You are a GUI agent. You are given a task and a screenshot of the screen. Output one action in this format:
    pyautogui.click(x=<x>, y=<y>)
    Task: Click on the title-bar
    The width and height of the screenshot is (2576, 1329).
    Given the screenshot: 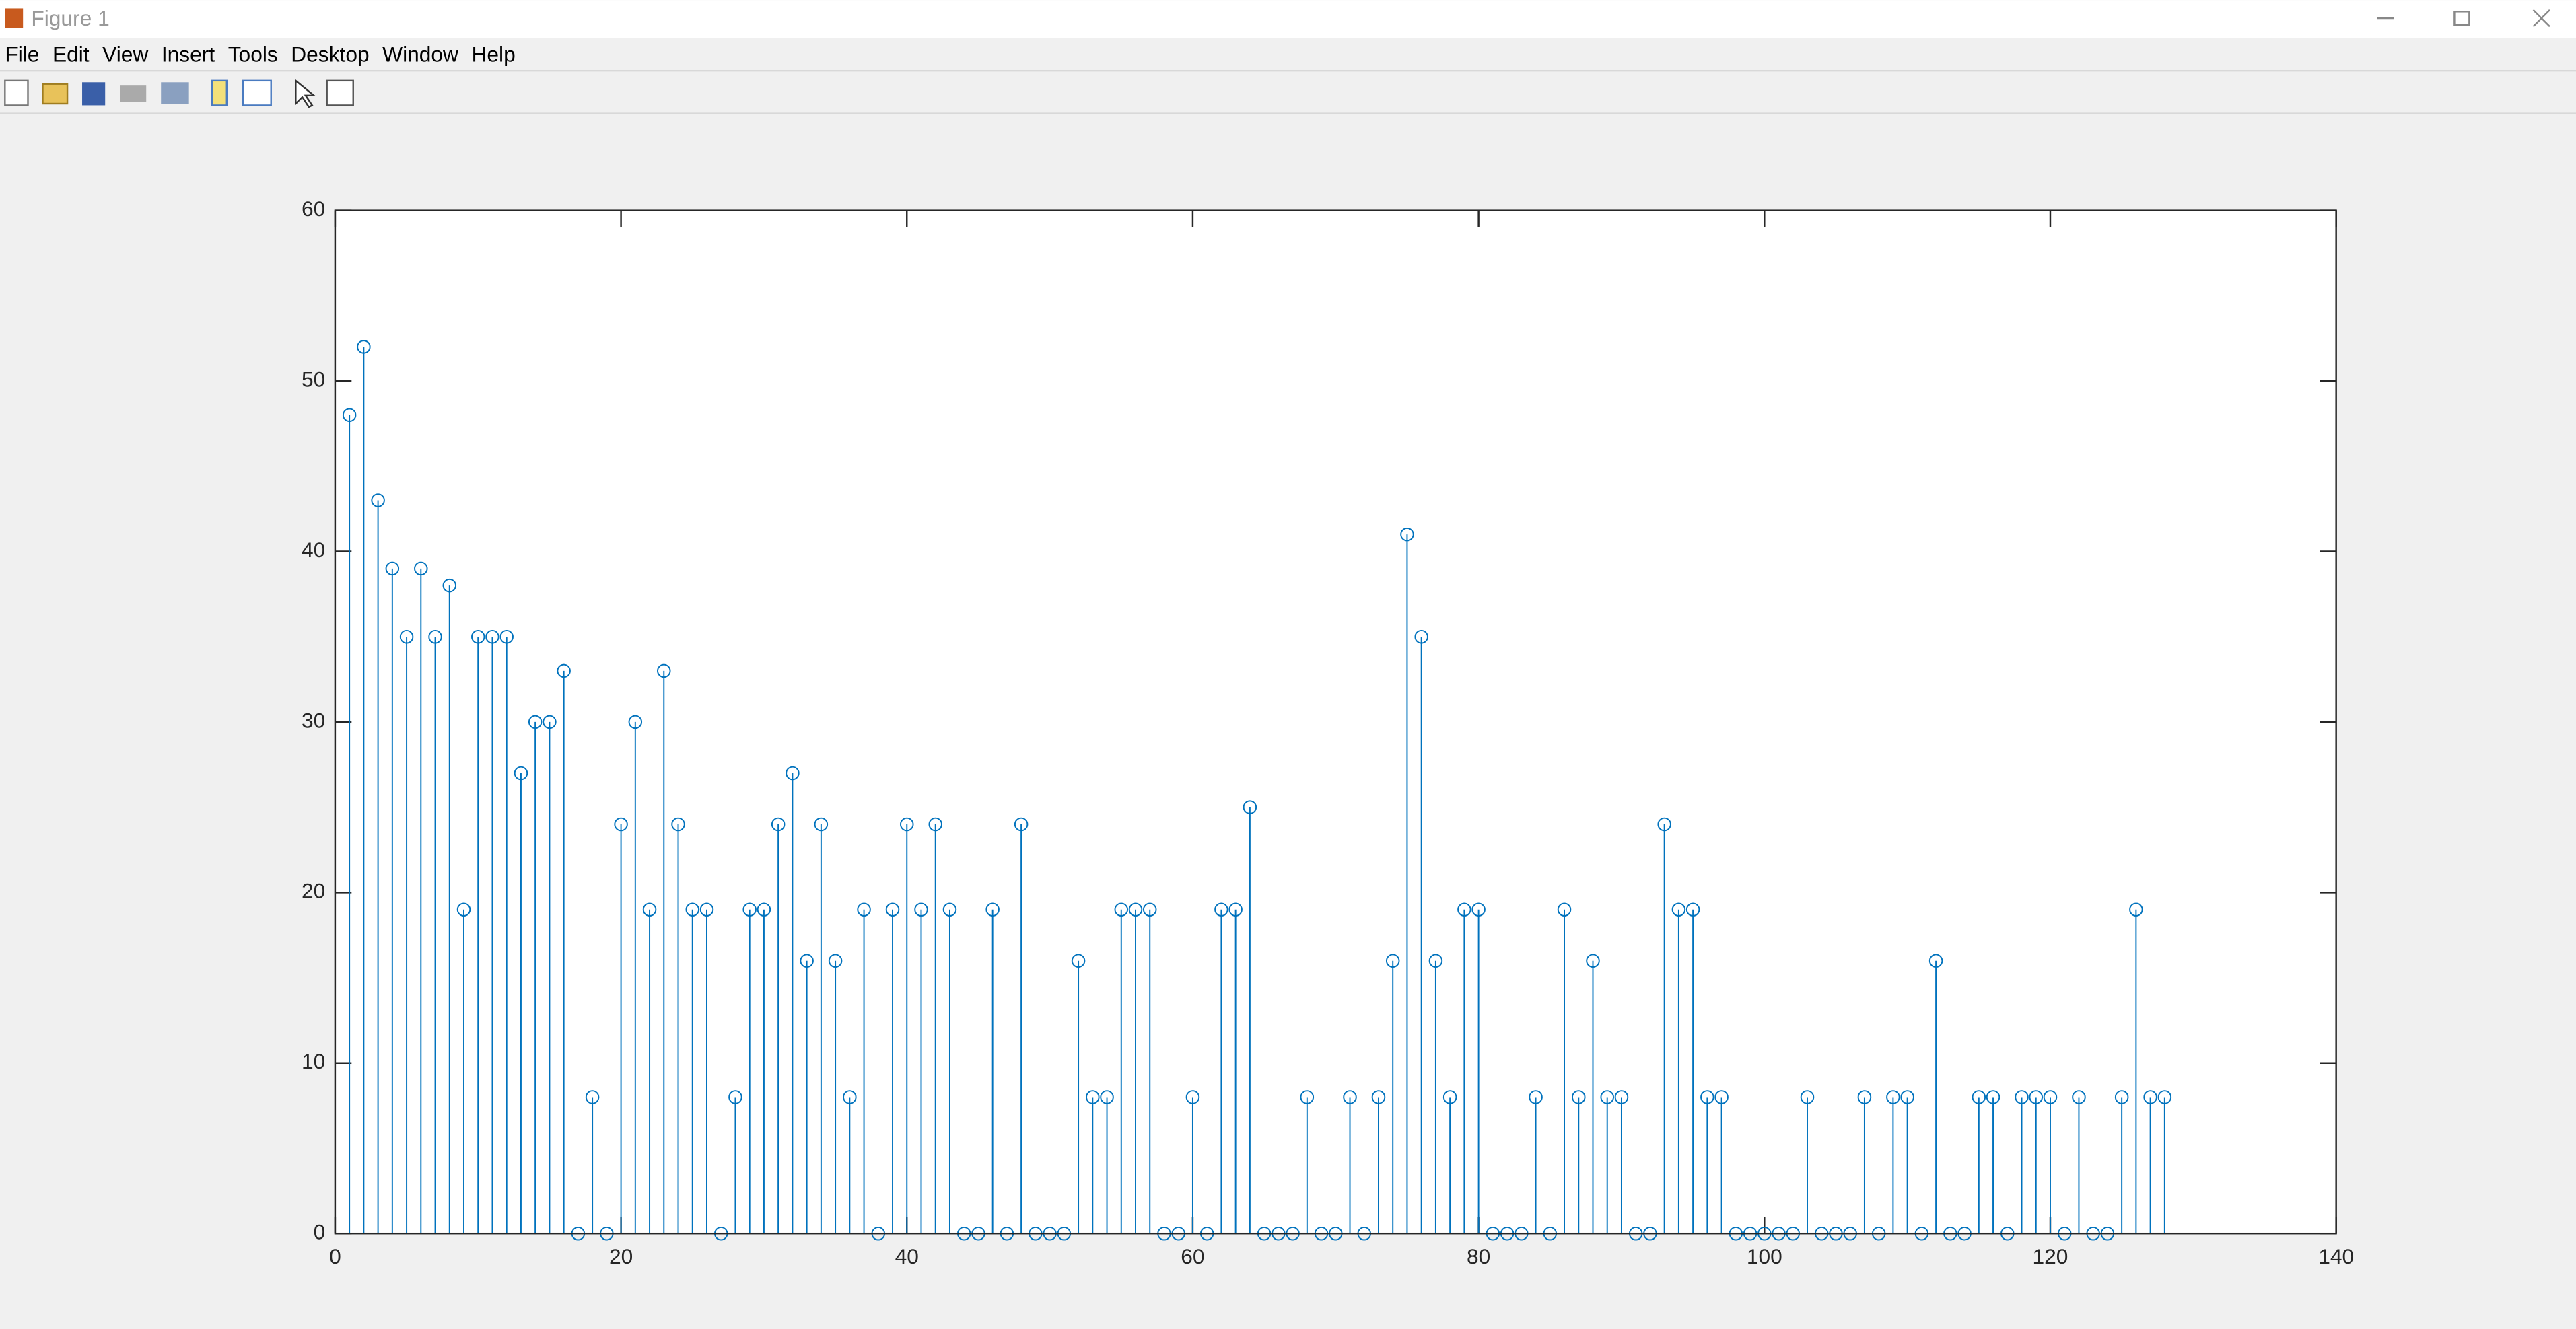 What is the action you would take?
    pyautogui.click(x=1288, y=19)
    